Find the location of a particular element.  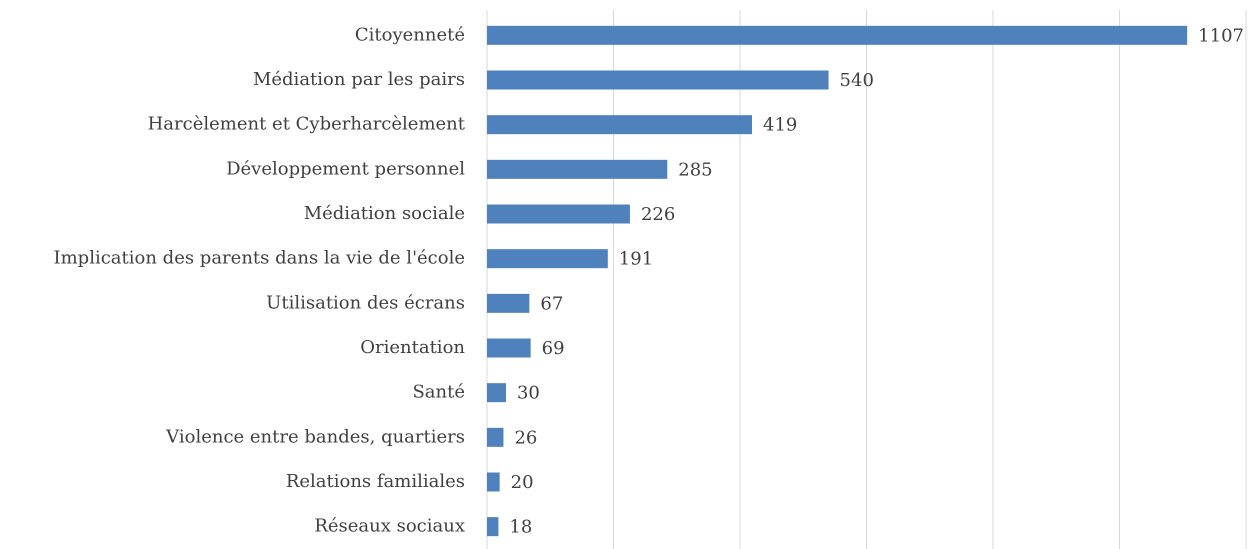

category-label: Réseaux sociaux is located at coordinates (389, 526).